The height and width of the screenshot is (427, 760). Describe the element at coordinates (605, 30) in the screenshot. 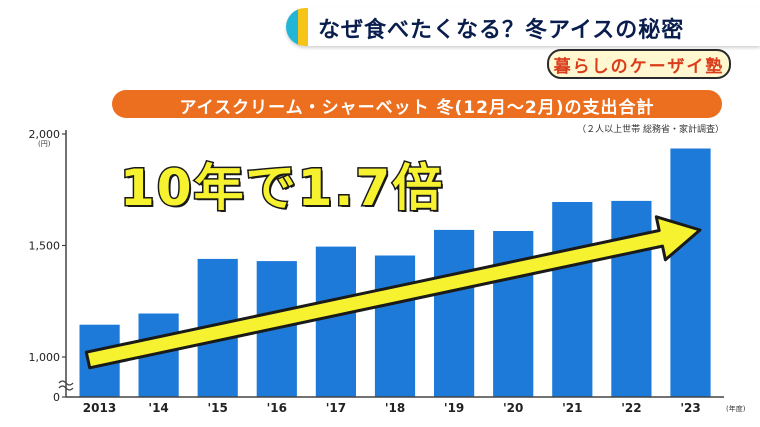

I see `banner-title-topic: 冬アイスの秘密` at that location.